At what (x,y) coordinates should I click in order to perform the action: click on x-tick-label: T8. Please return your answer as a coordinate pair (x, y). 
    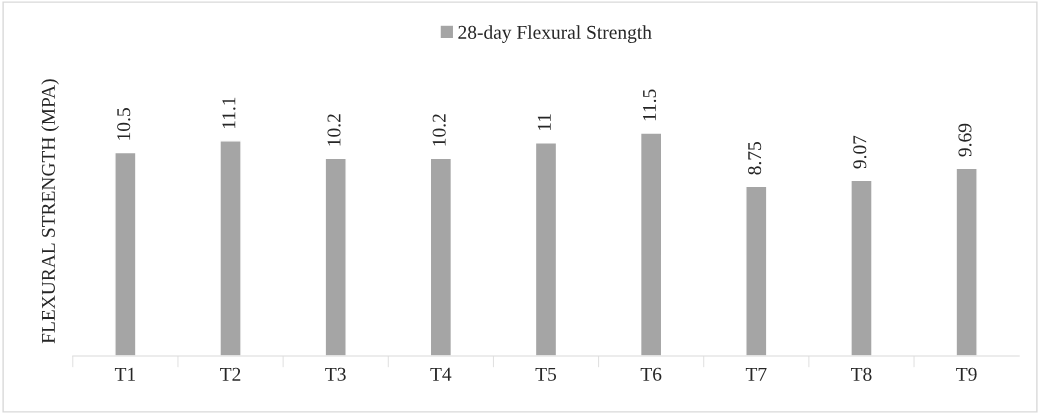
    Looking at the image, I should click on (861, 374).